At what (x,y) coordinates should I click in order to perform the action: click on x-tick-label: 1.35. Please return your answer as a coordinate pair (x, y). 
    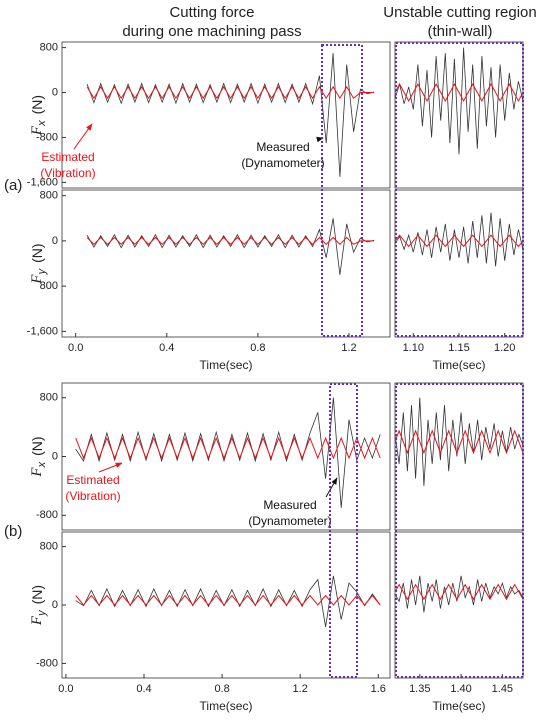
    Looking at the image, I should click on (419, 689).